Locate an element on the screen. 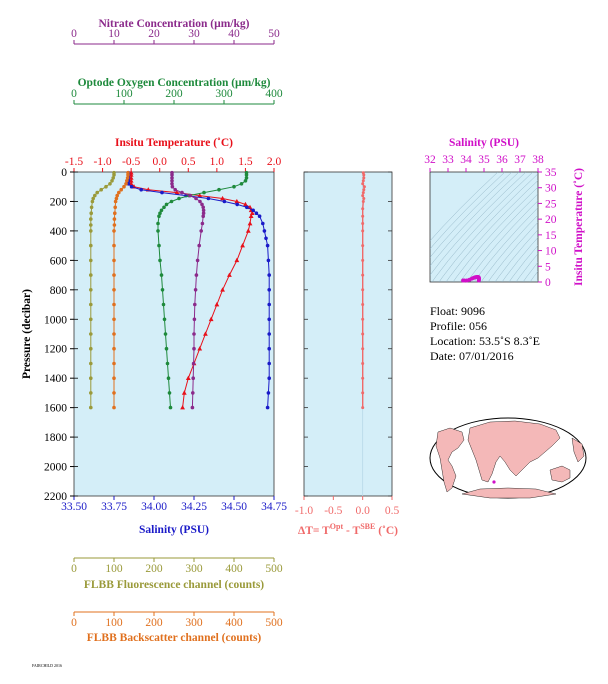  delta-t-plot-area is located at coordinates (348, 334).